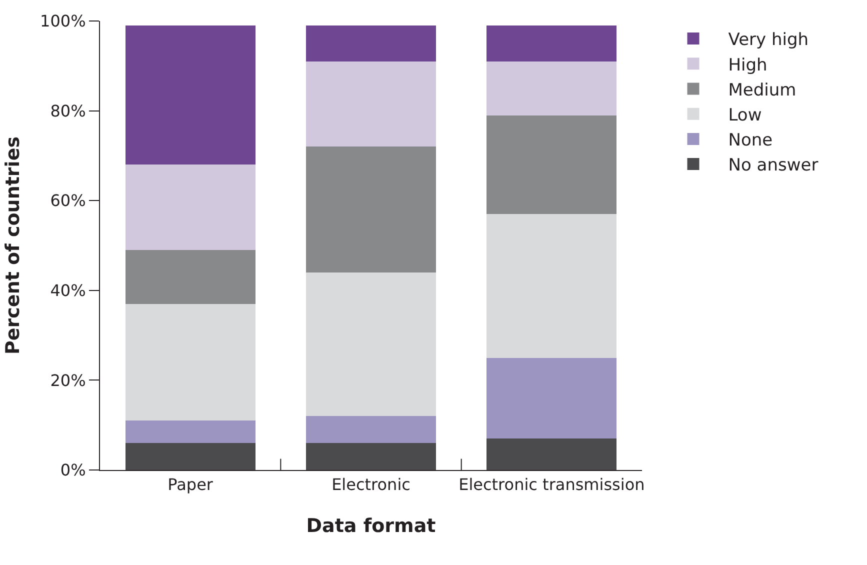 The image size is (867, 565). What do you see at coordinates (371, 526) in the screenshot?
I see `x-axis-title: Data format` at bounding box center [371, 526].